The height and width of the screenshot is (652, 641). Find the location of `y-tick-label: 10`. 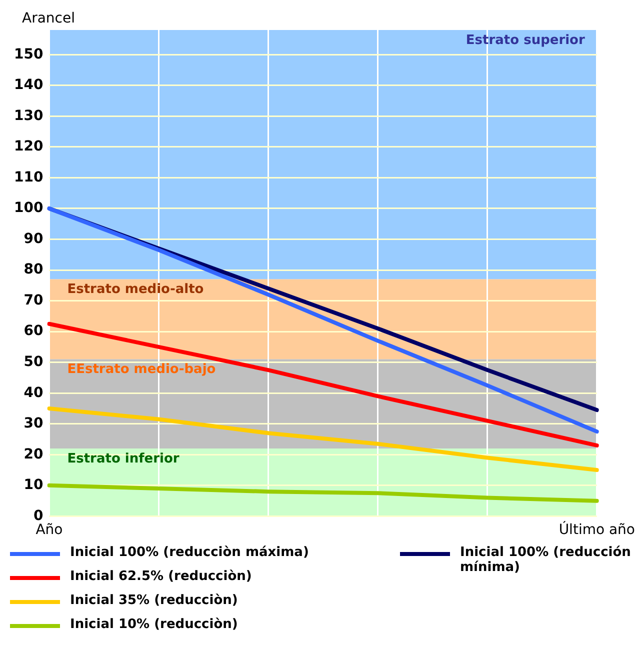

y-tick-label: 10 is located at coordinates (34, 485).